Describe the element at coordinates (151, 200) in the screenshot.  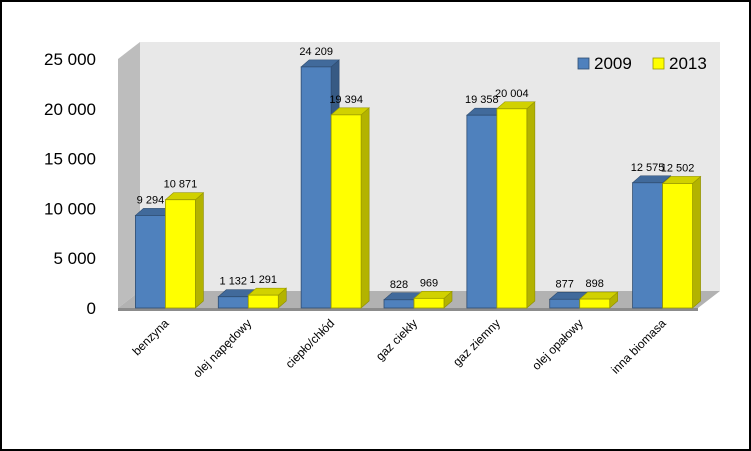
I see `data-label: 9 294` at that location.